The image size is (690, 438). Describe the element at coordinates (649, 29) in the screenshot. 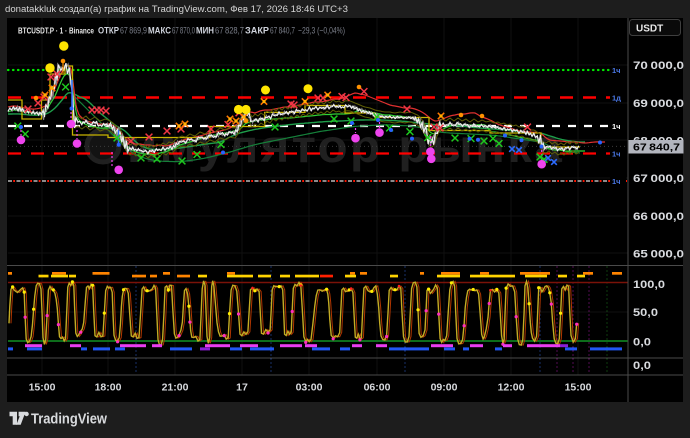

I see `svg-text: USDT` at that location.